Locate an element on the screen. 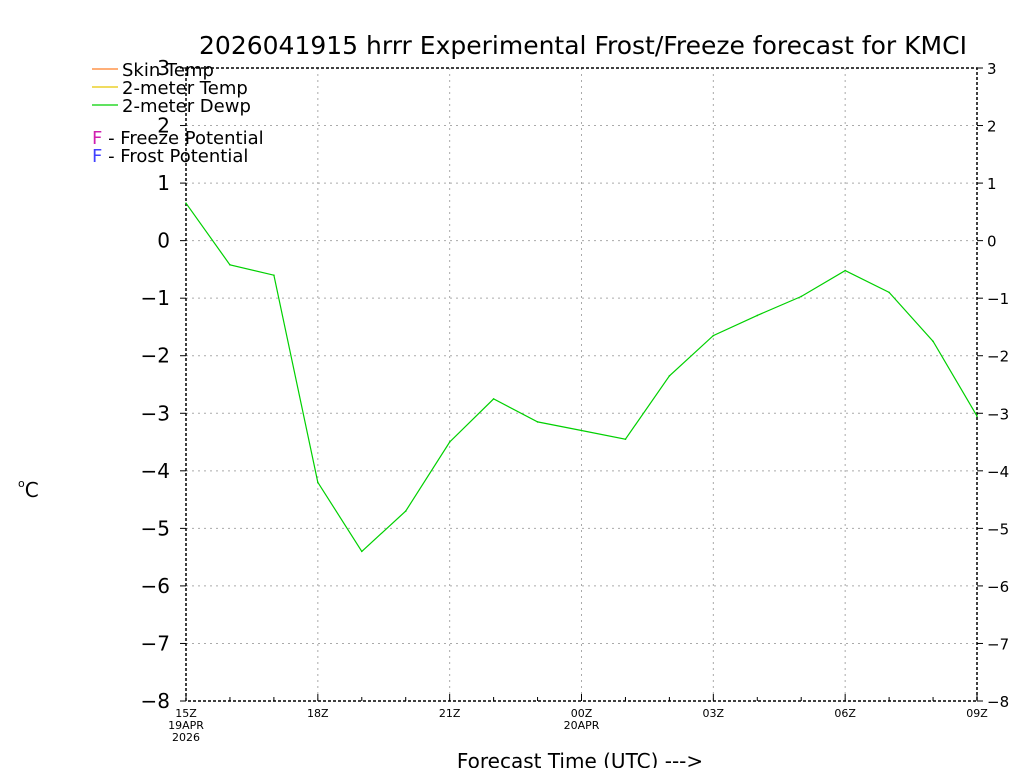 The width and height of the screenshot is (1024, 768). y-tick-label-right: 1 is located at coordinates (992, 184).